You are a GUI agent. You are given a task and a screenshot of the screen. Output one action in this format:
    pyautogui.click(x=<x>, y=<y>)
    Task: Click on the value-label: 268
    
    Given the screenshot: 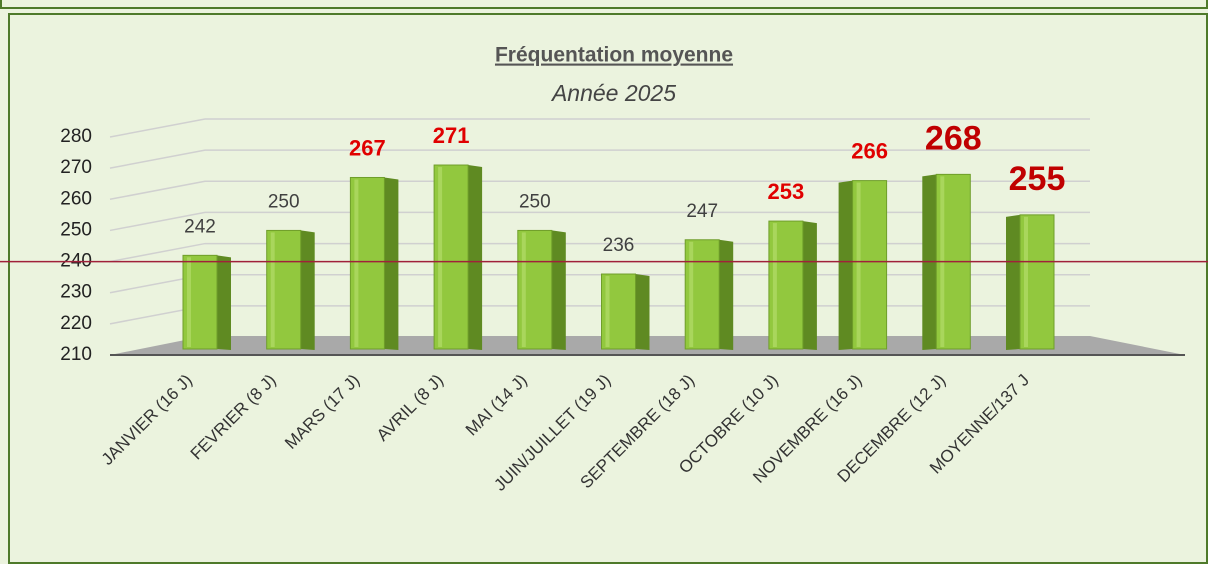 What is the action you would take?
    pyautogui.click(x=953, y=138)
    